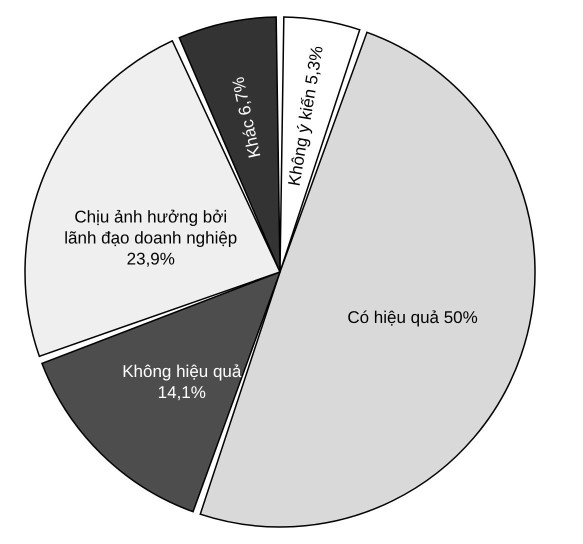 The width and height of the screenshot is (583, 544). What do you see at coordinates (151, 228) in the screenshot?
I see `slice-label: Chịu ảnh hưởng bởi lãnh đạo doanh nghiệp` at bounding box center [151, 228].